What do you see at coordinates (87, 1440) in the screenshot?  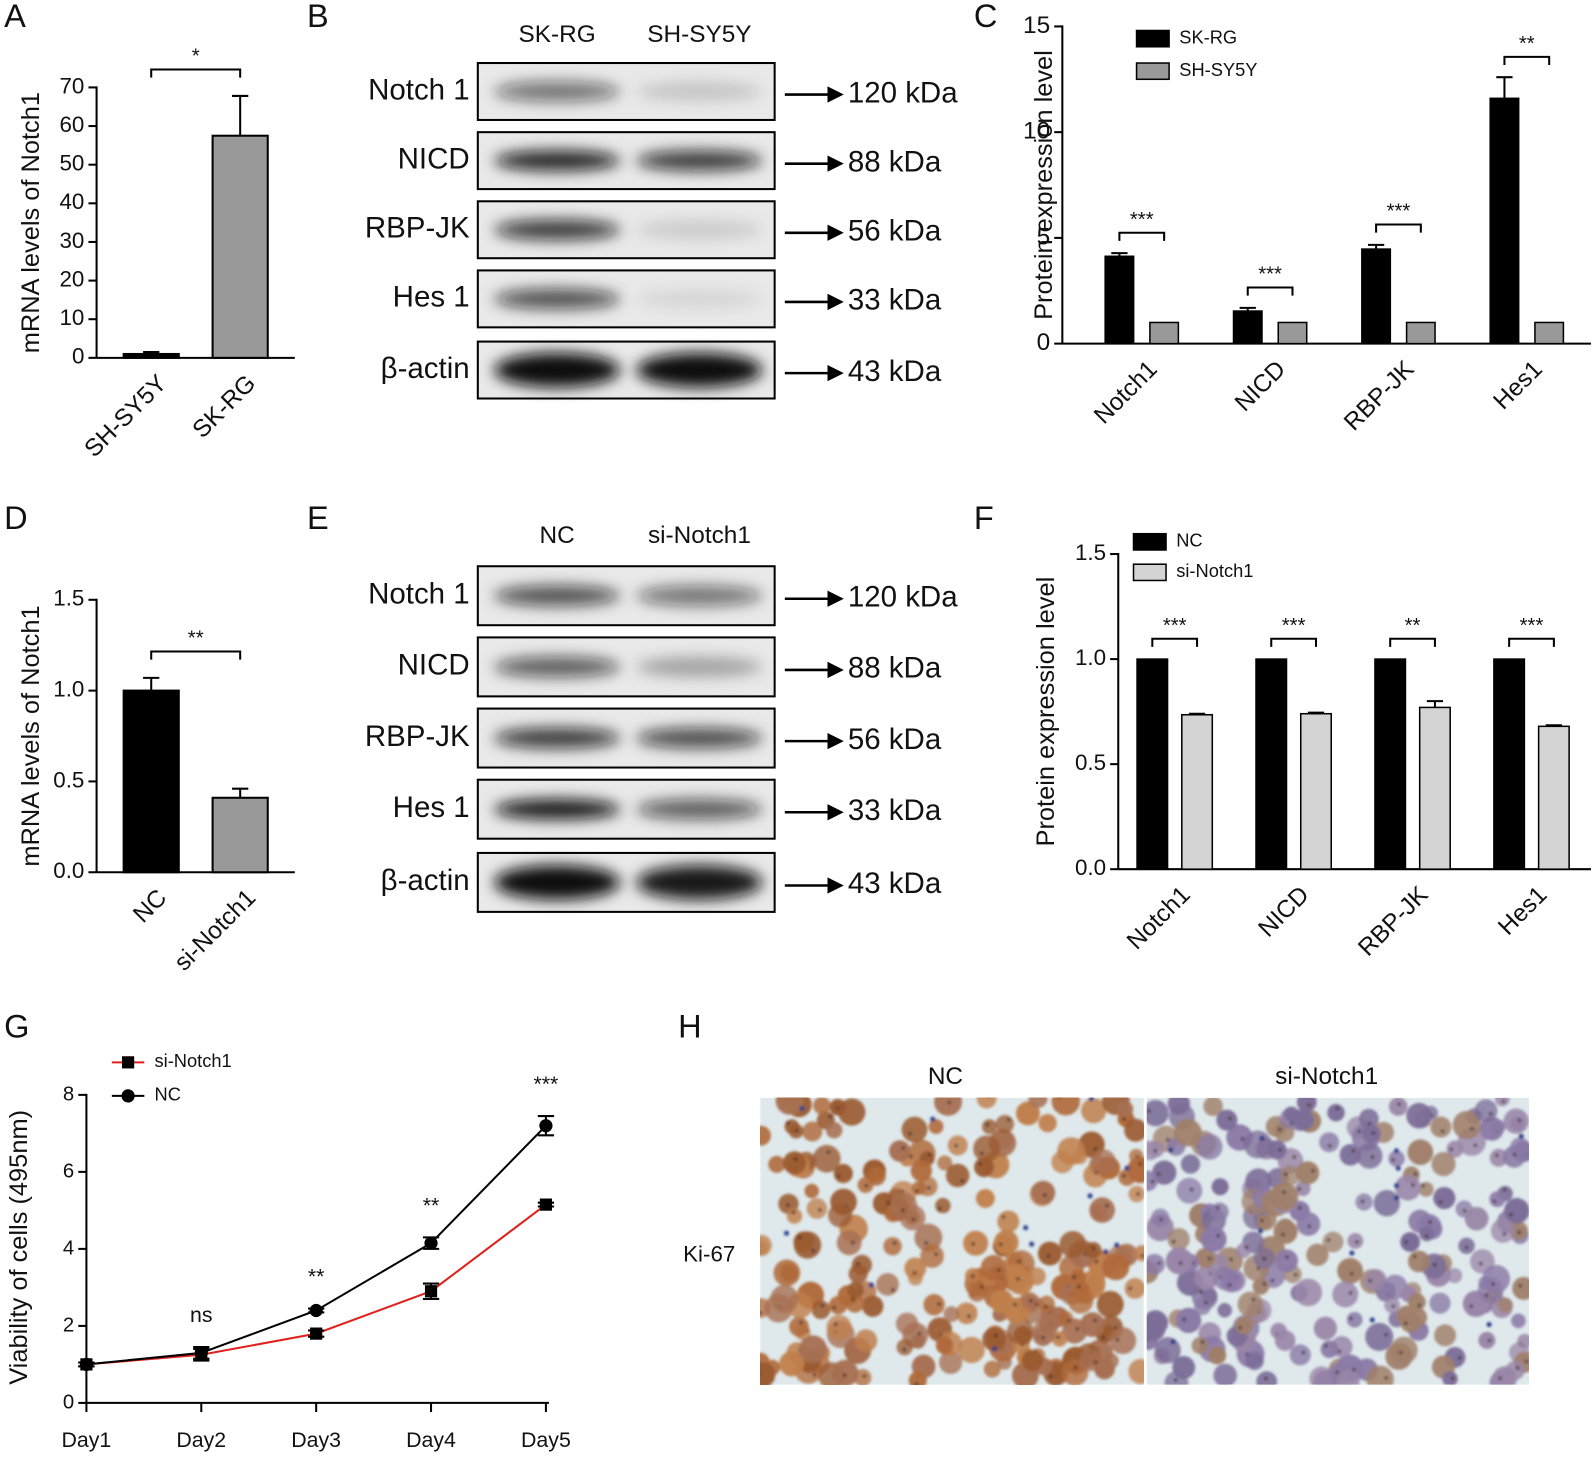 I see `x-tick-label: Day1` at bounding box center [87, 1440].